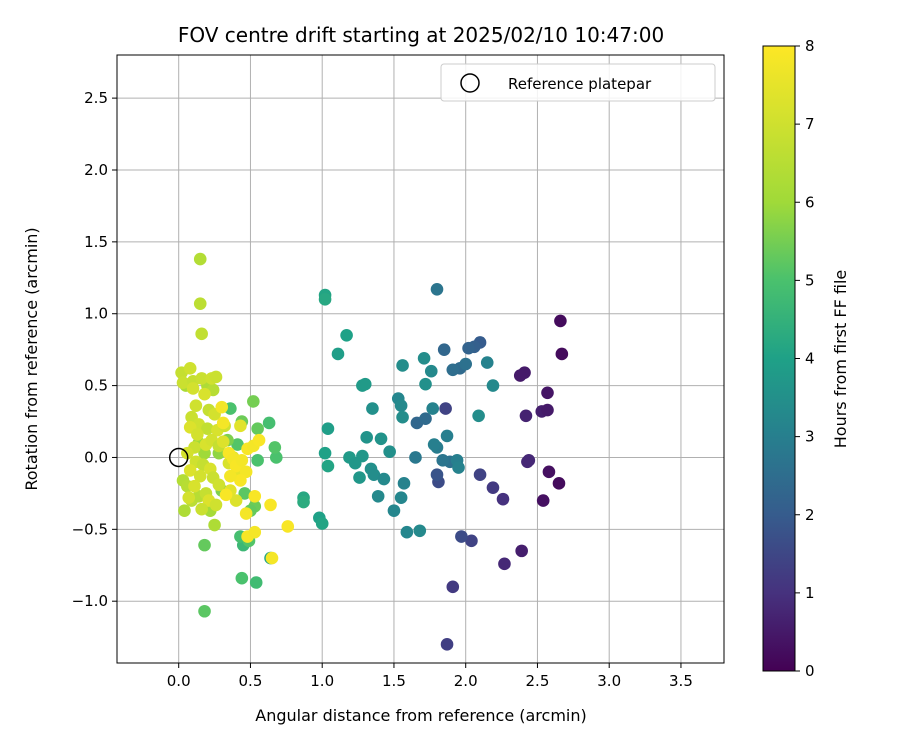 This screenshot has height=750, width=900. Describe the element at coordinates (470, 83) in the screenshot. I see `legend-reference-marker` at that location.